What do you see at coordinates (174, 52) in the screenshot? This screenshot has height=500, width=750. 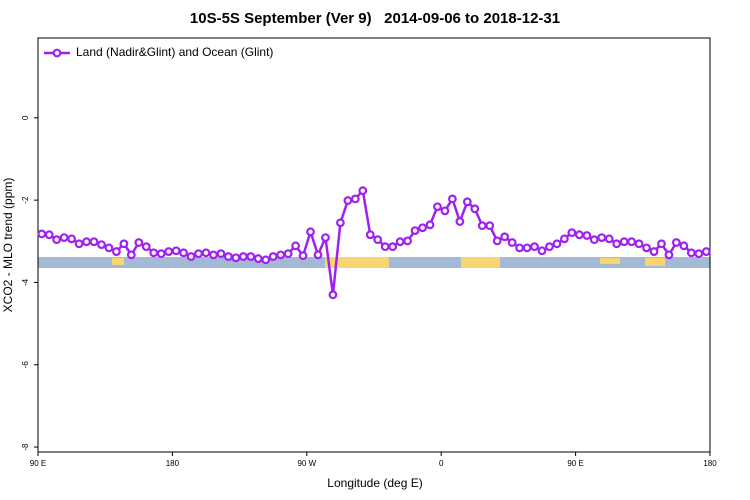 I see `legend-label: Land (Nadir&Glint) and Ocean (Glint)` at bounding box center [174, 52].